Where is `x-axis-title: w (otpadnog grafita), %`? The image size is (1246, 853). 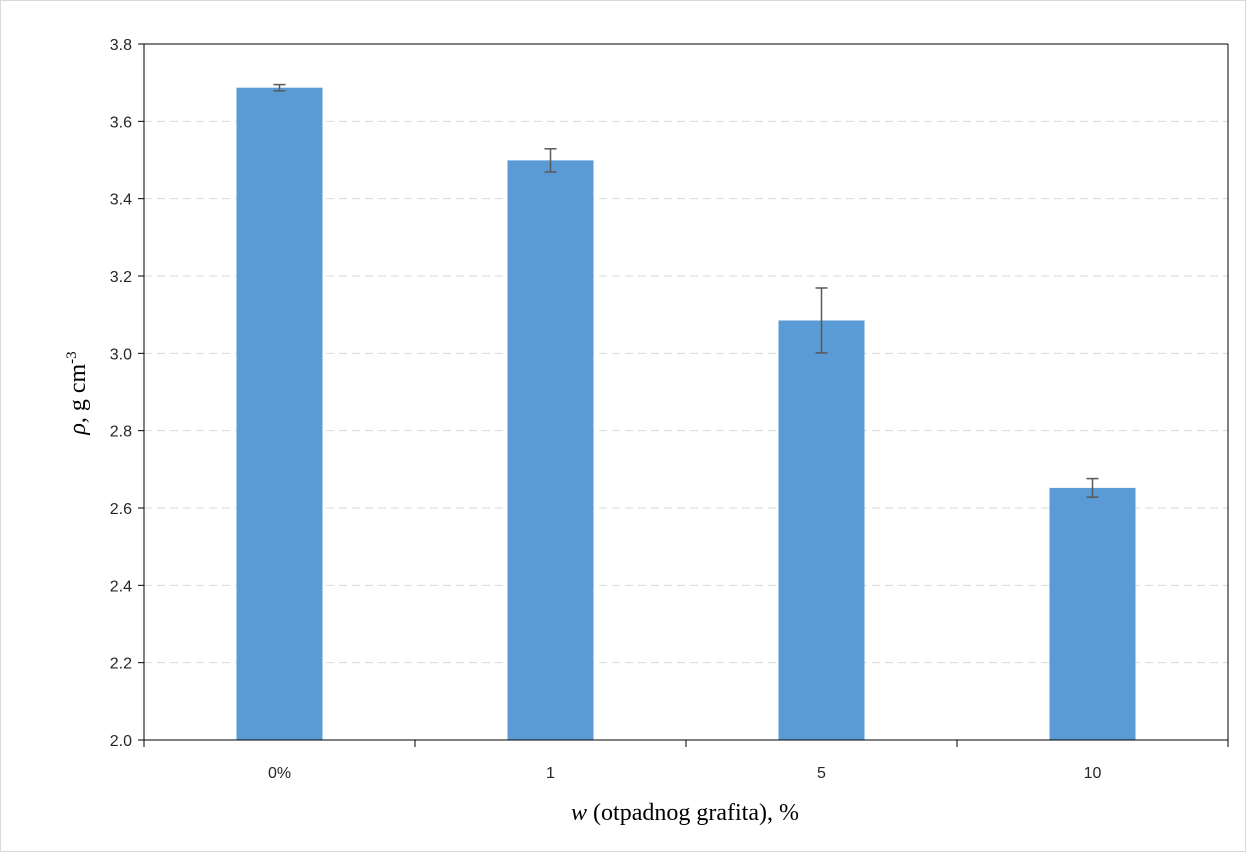
x-axis-title: w (otpadnog grafita), % is located at coordinates (685, 813).